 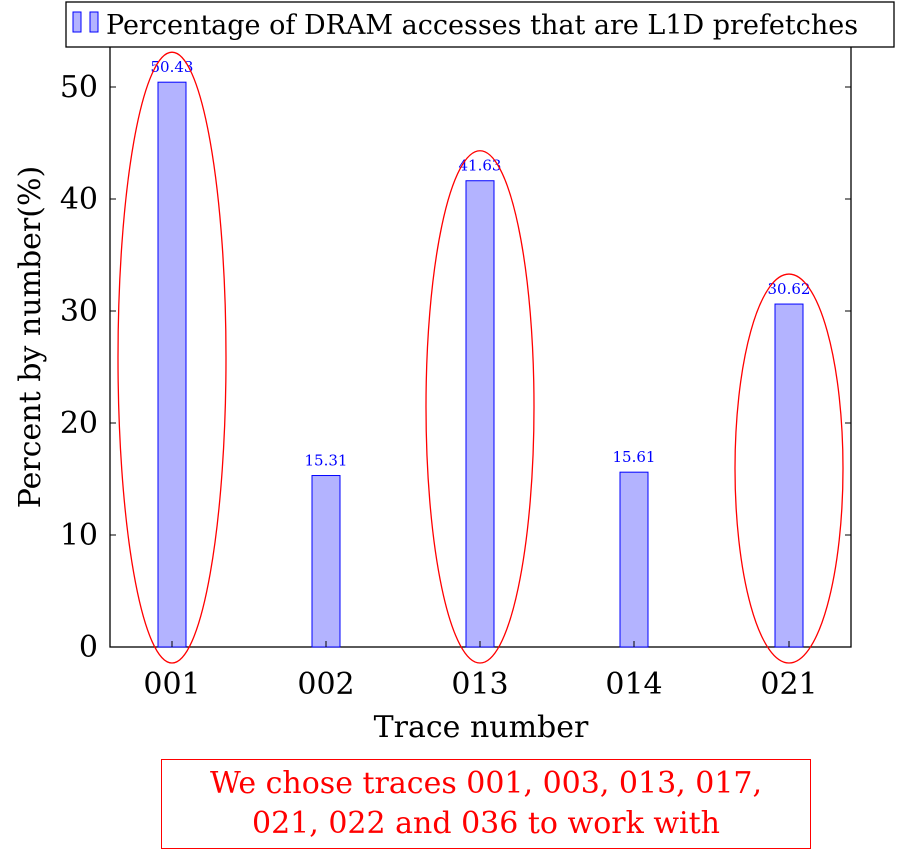 I want to click on data-label-002: 15.31, so click(x=326, y=461).